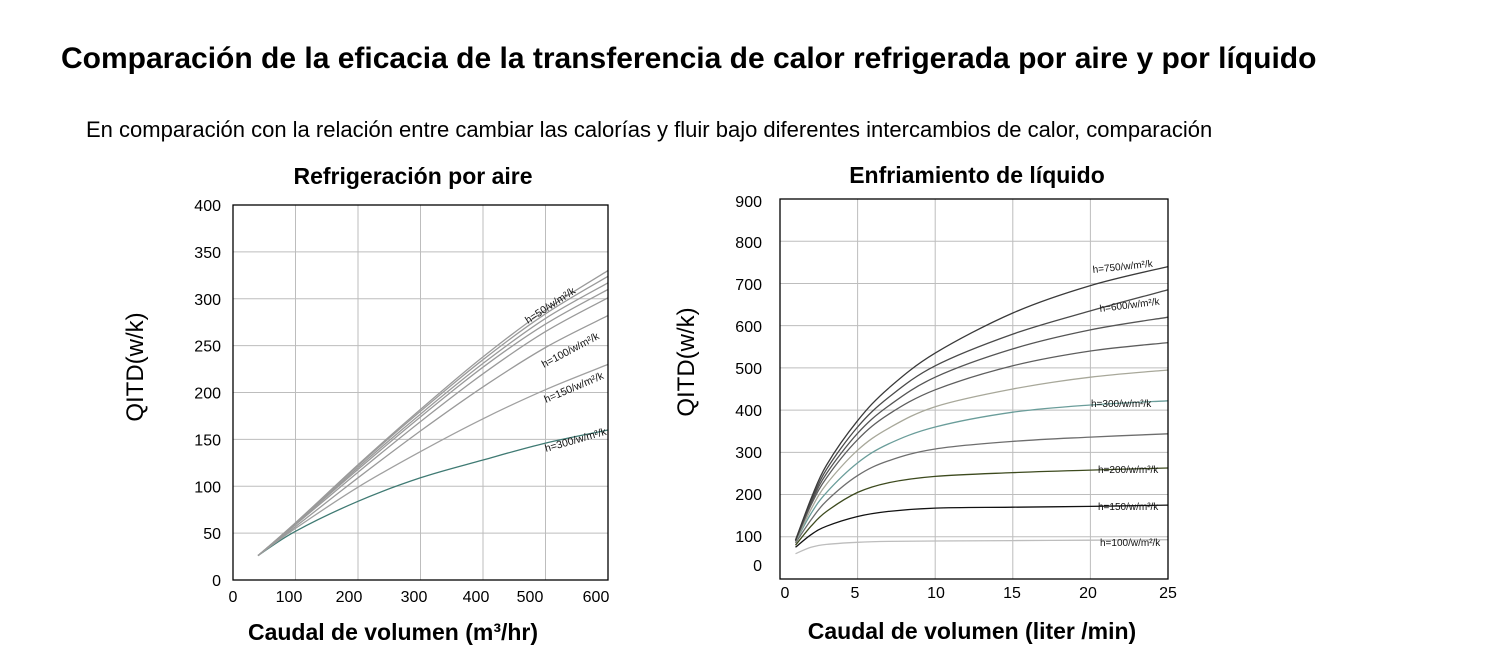 The image size is (1500, 650). What do you see at coordinates (289, 597) in the screenshot?
I see `air-x-tick-label: 100` at bounding box center [289, 597].